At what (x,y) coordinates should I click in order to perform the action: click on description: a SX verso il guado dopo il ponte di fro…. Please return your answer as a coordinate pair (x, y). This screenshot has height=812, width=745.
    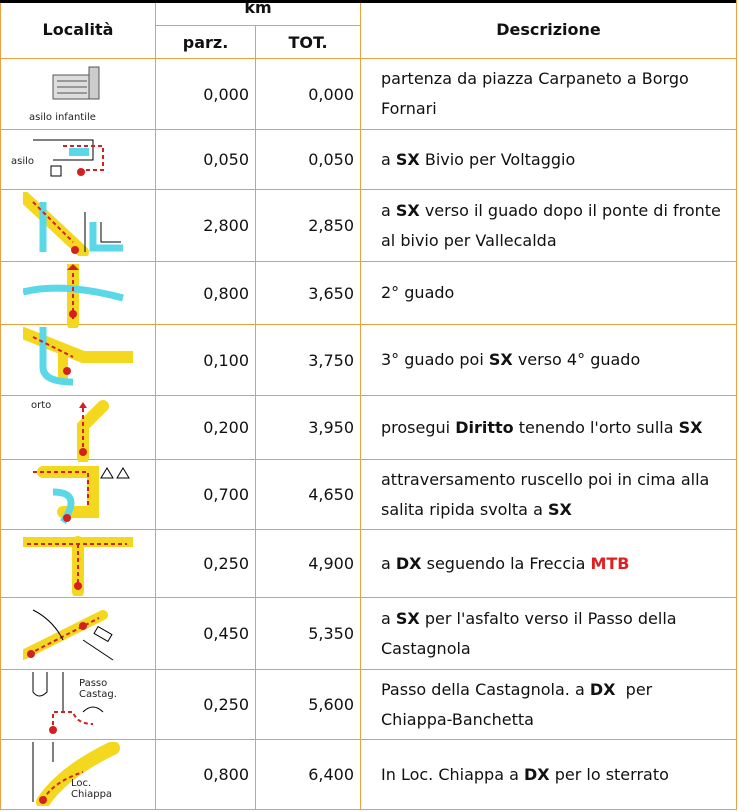
    Looking at the image, I should click on (548, 225).